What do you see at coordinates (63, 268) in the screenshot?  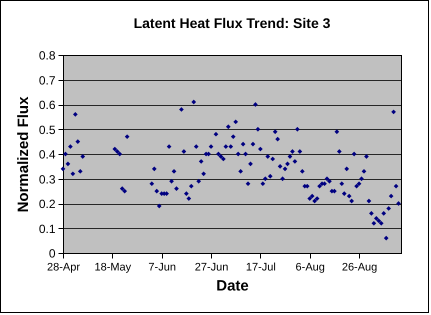 I see `x-tick-label: 28-Apr` at bounding box center [63, 268].